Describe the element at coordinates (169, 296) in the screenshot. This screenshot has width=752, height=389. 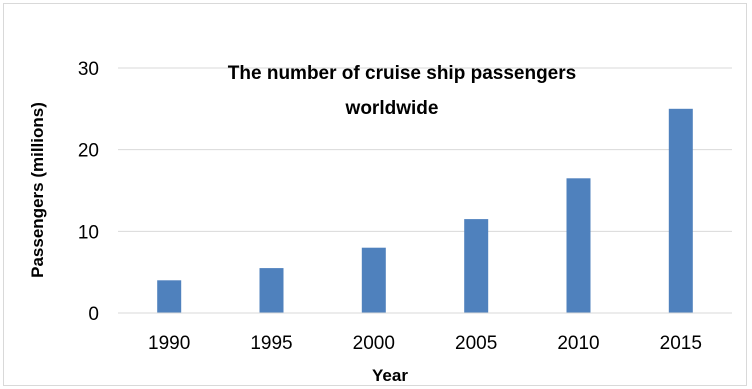
I see `bar-1990` at that location.